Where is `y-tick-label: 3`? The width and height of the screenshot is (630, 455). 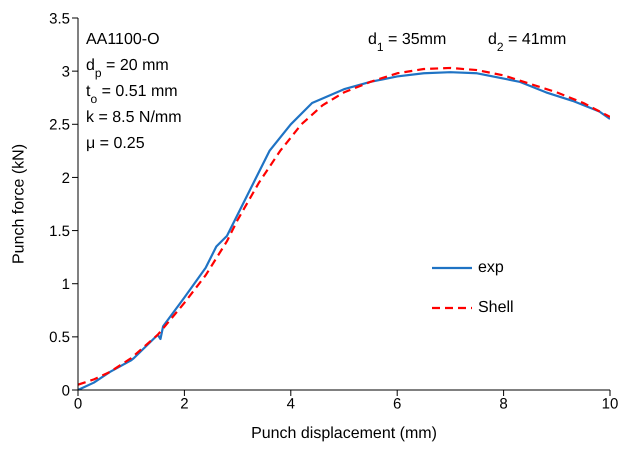 y-tick-label: 3 is located at coordinates (66, 71).